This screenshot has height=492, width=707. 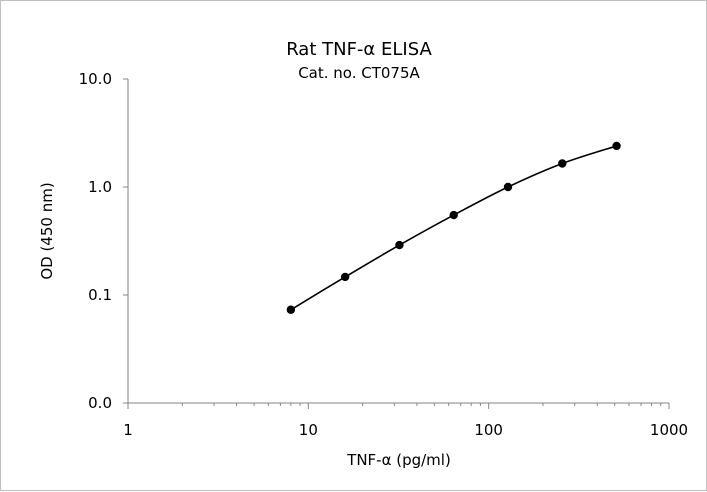 I want to click on y-tick-labels: 0.0 0.1 1.0 10.0, so click(x=95, y=241).